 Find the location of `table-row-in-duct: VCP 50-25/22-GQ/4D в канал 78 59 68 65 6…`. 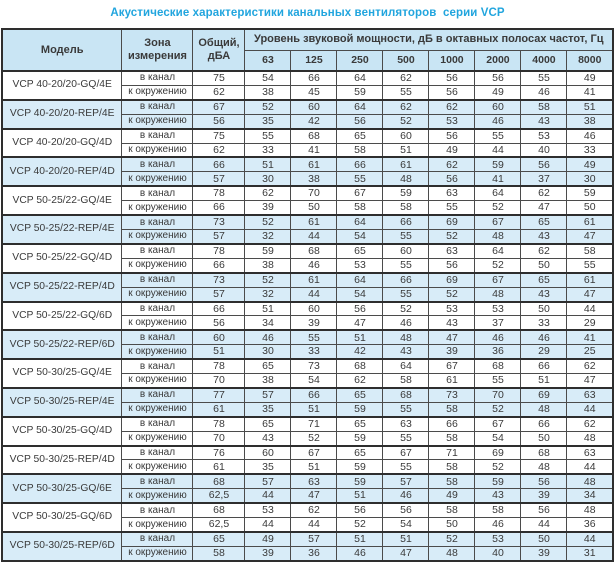

table-row-in-duct: VCP 50-25/22-GQ/4D в канал 78 59 68 65 6… is located at coordinates (307, 258).